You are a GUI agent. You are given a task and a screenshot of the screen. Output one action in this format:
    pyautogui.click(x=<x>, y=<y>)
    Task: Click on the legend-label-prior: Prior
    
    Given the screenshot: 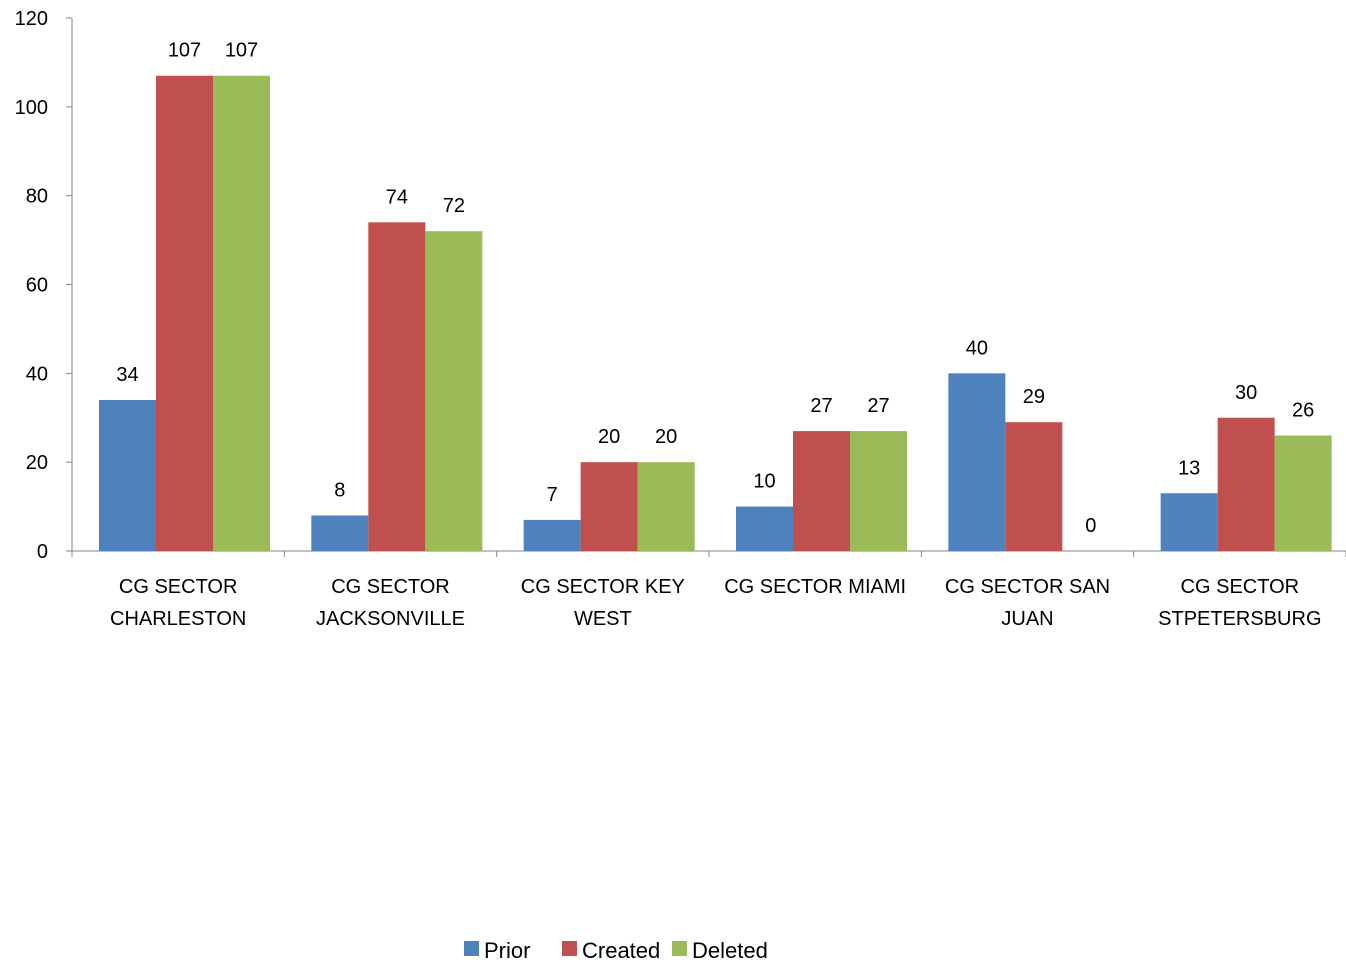 What is the action you would take?
    pyautogui.click(x=507, y=950)
    